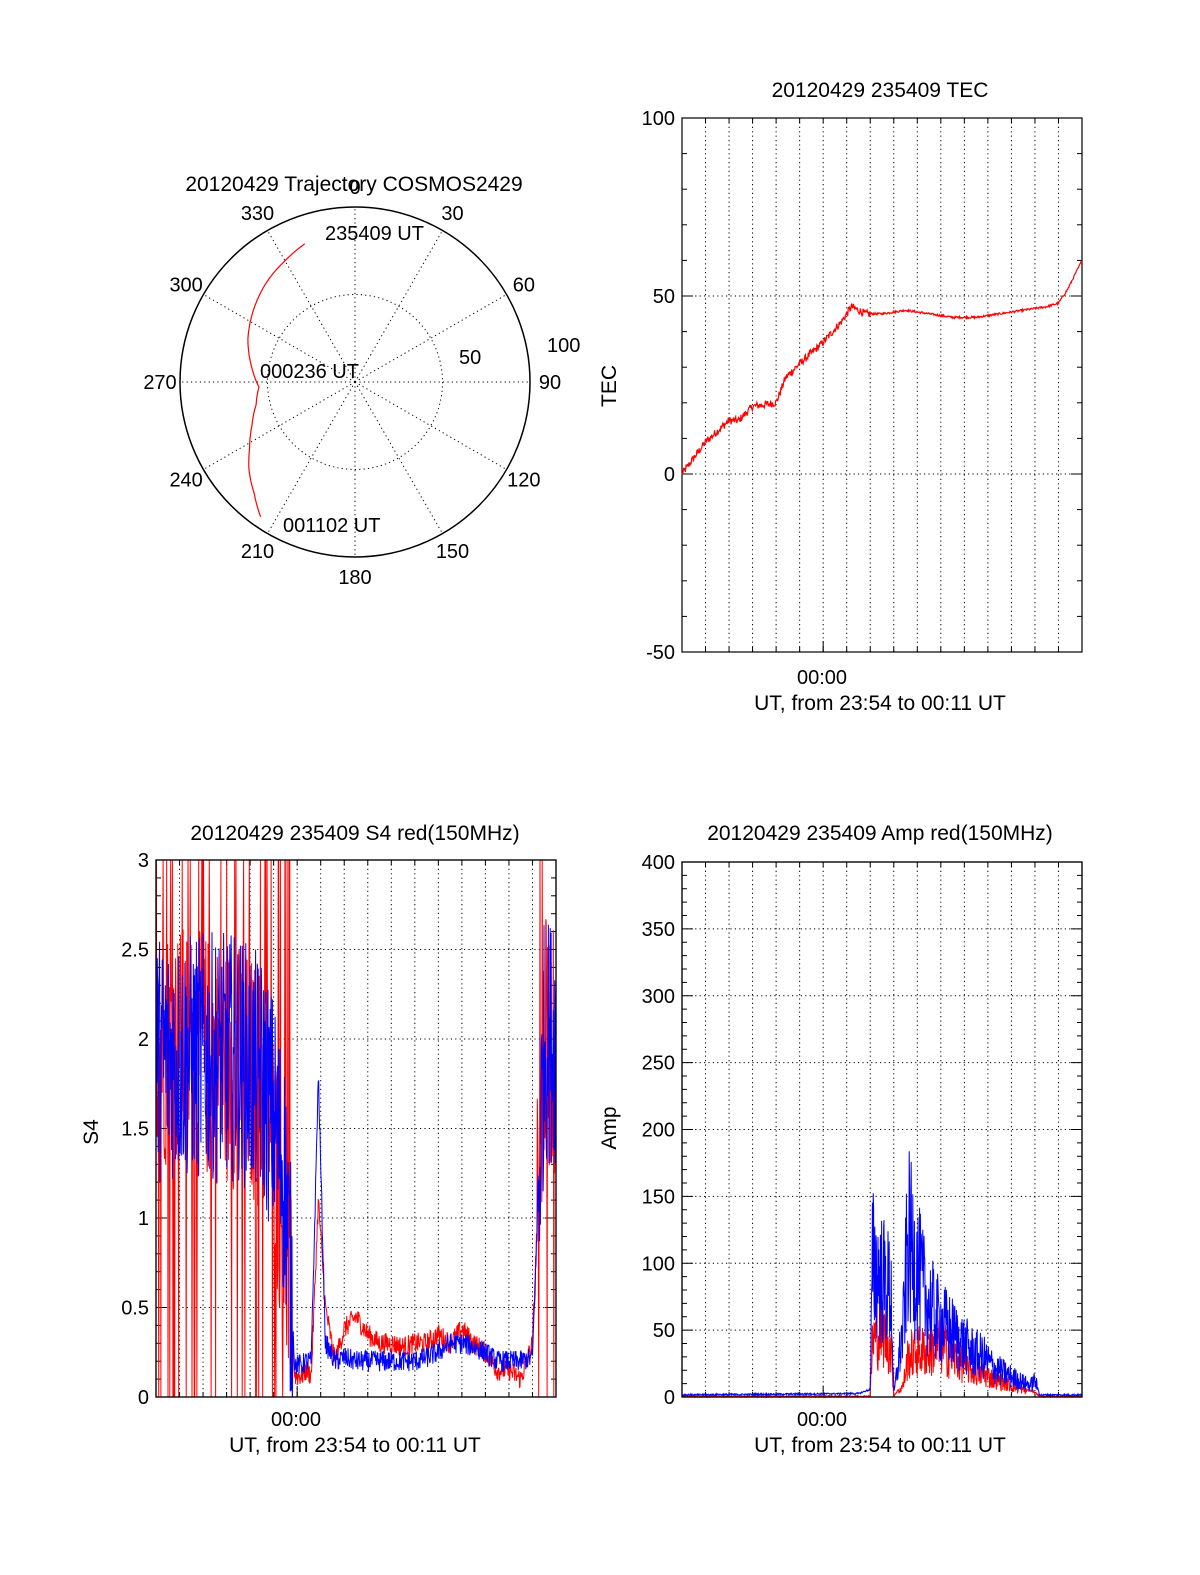  I want to click on azimuth-label-0: 0, so click(354, 188).